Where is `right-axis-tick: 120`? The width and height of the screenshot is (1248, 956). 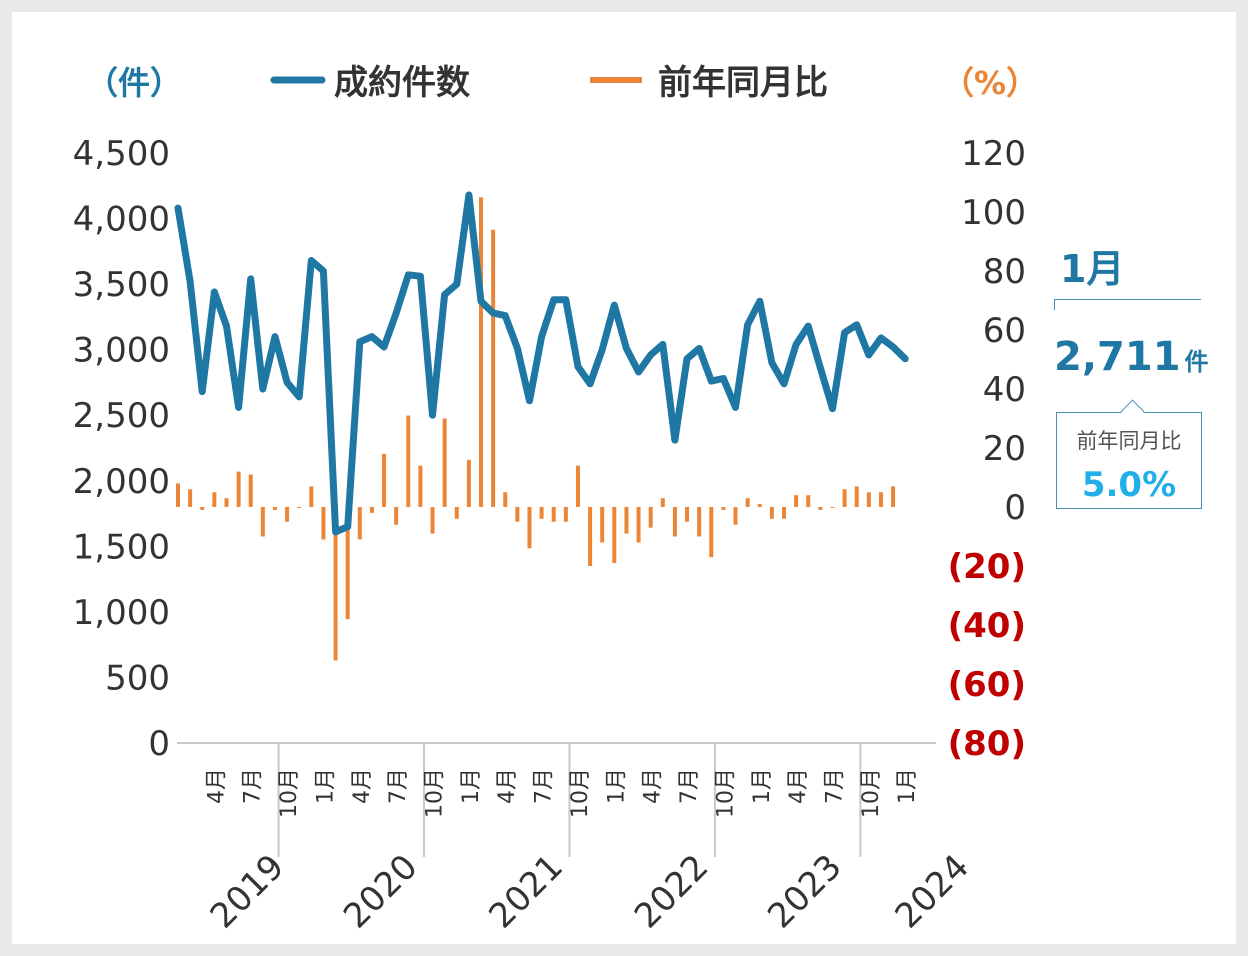
right-axis-tick: 120 is located at coordinates (993, 154).